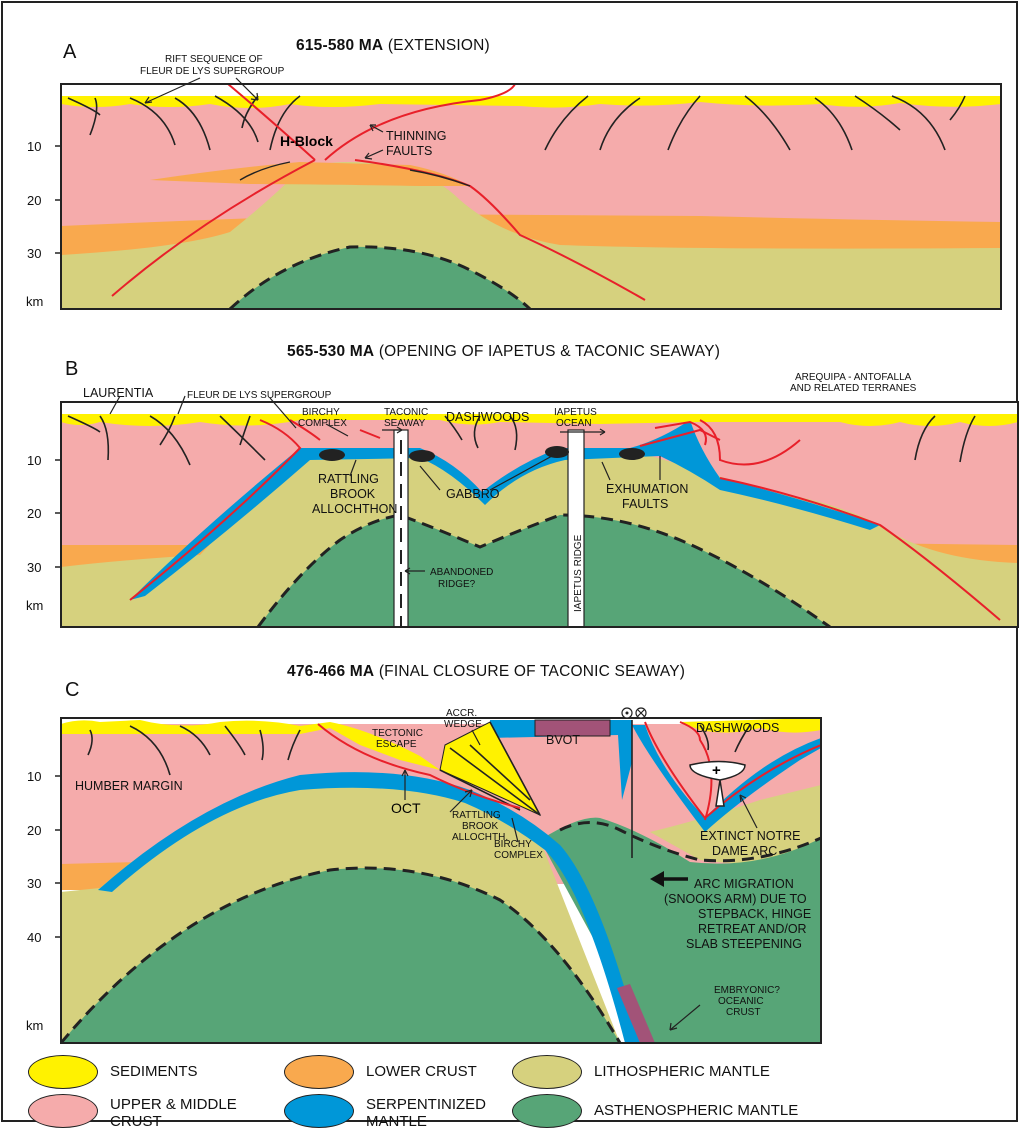 This screenshot has width=1021, height=1130. Describe the element at coordinates (100, 876) in the screenshot. I see `c-lower-crust` at that location.